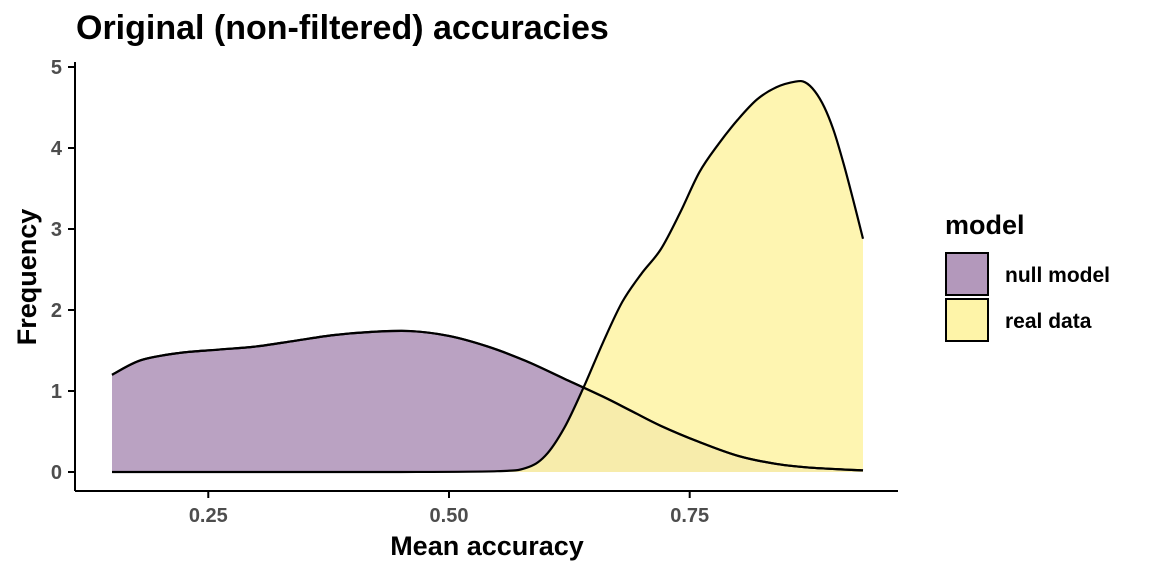 This screenshot has height=576, width=1152. What do you see at coordinates (1048, 321) in the screenshot?
I see `legend-label-real-data: real data` at bounding box center [1048, 321].